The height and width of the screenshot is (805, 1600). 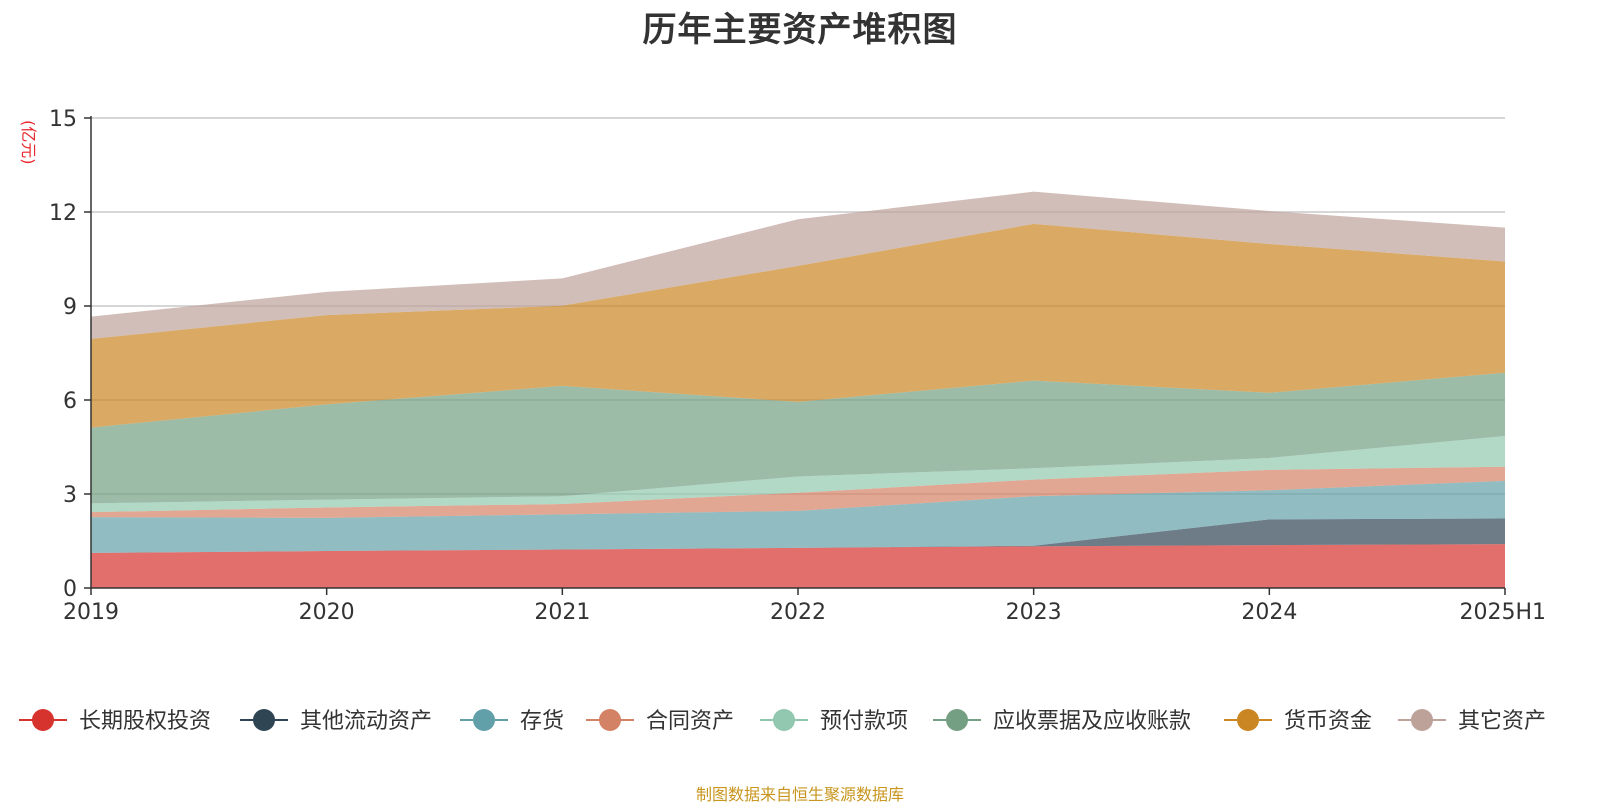 What do you see at coordinates (542, 721) in the screenshot?
I see `legend-label: 存货` at bounding box center [542, 721].